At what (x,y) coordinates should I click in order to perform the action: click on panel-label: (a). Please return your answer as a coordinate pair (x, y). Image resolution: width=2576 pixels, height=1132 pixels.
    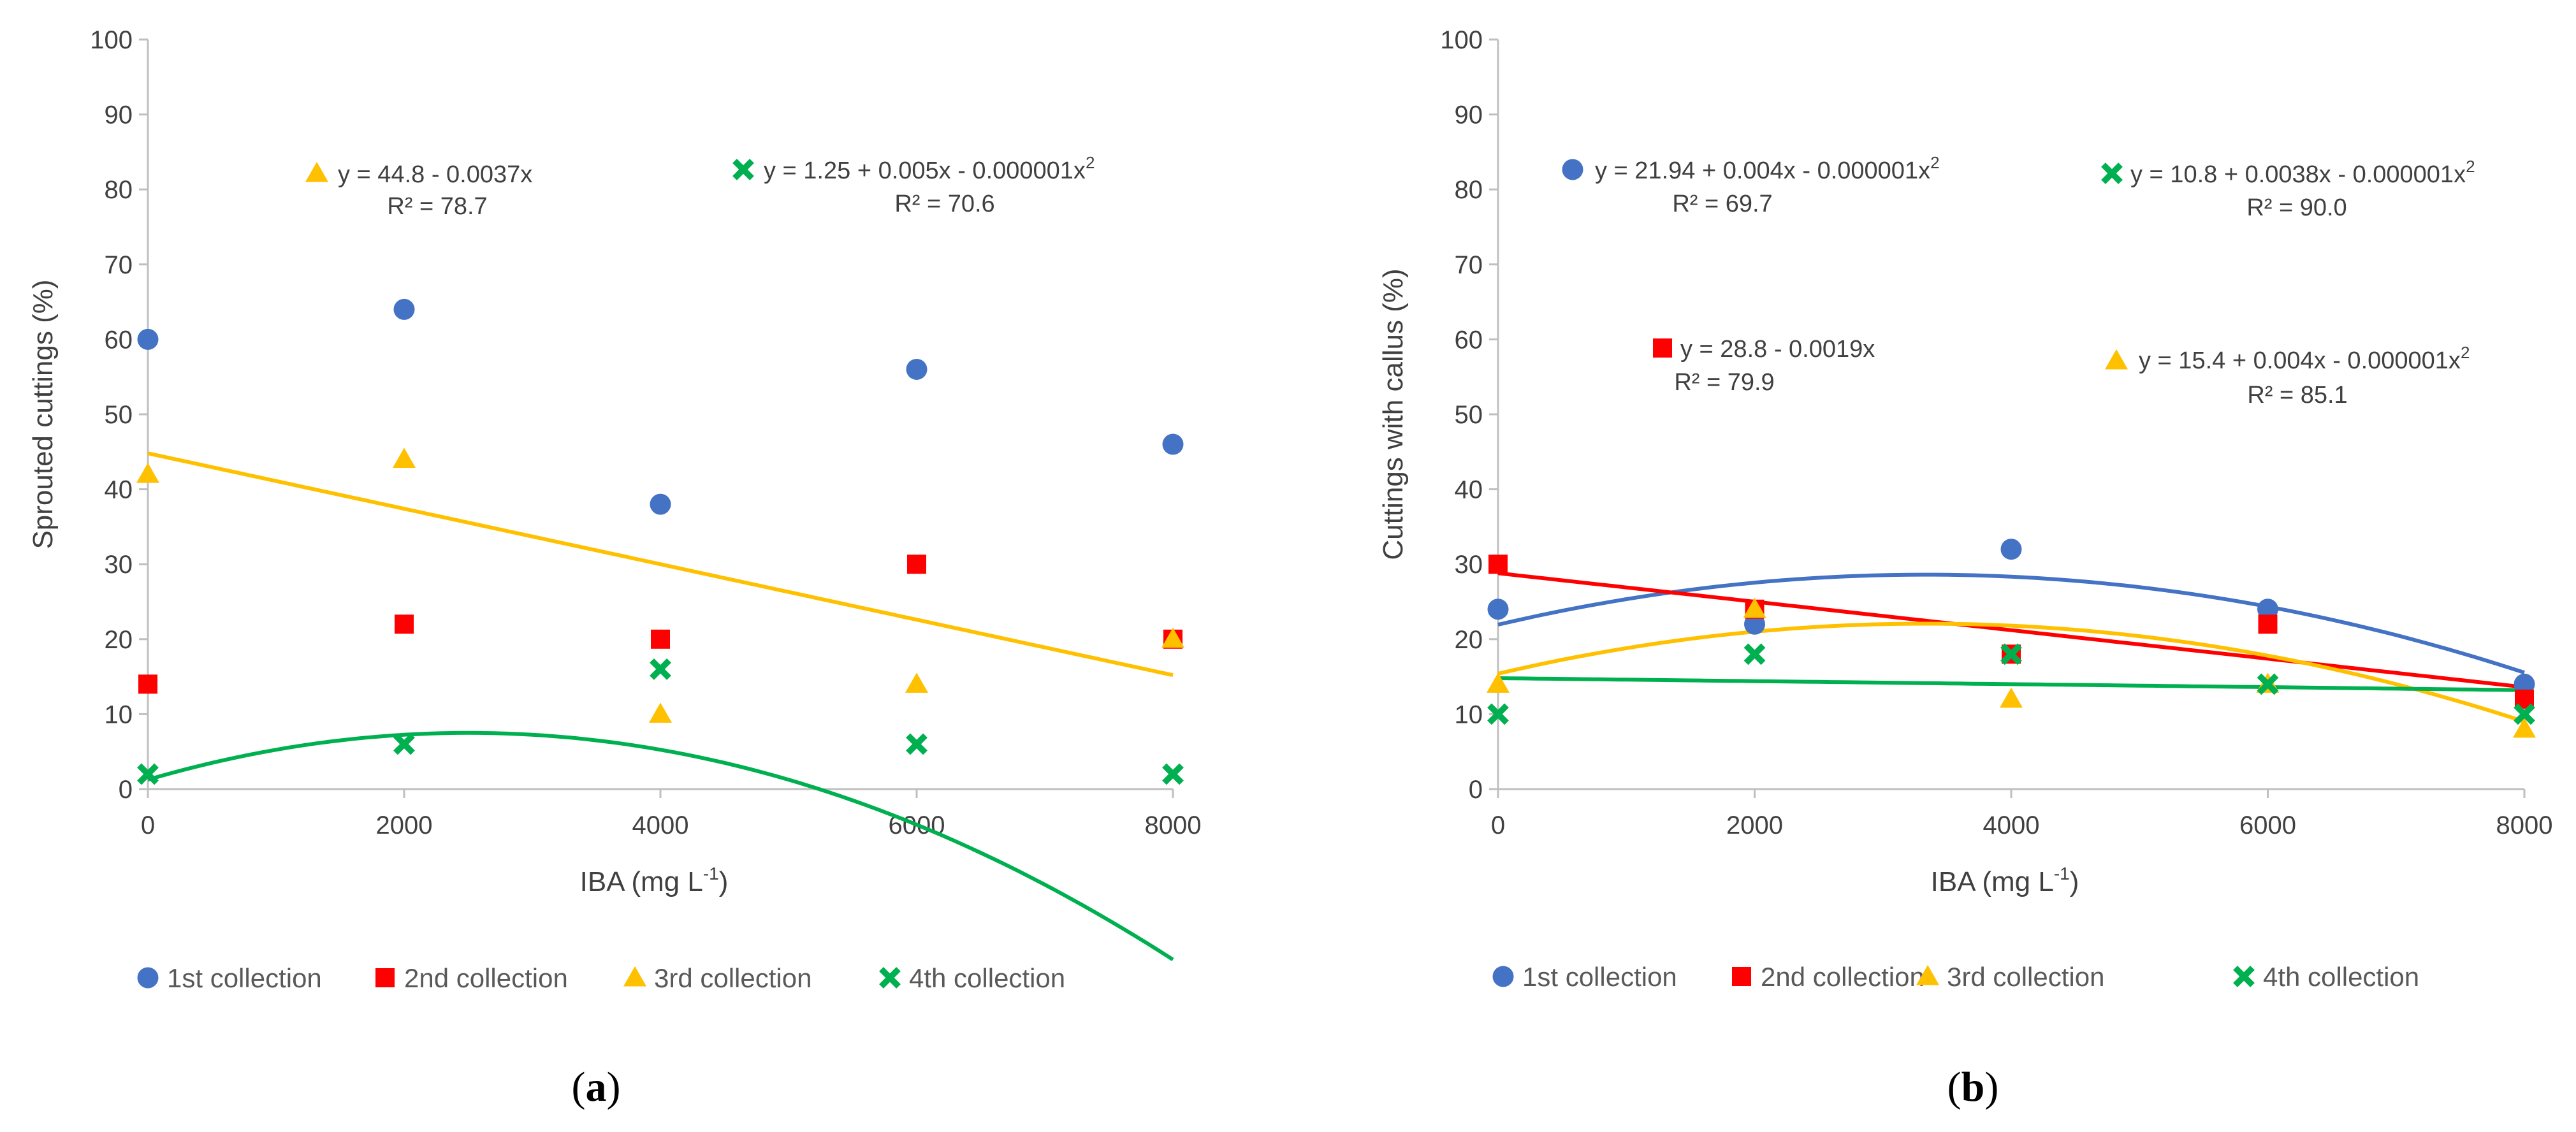
    Looking at the image, I should click on (596, 1087).